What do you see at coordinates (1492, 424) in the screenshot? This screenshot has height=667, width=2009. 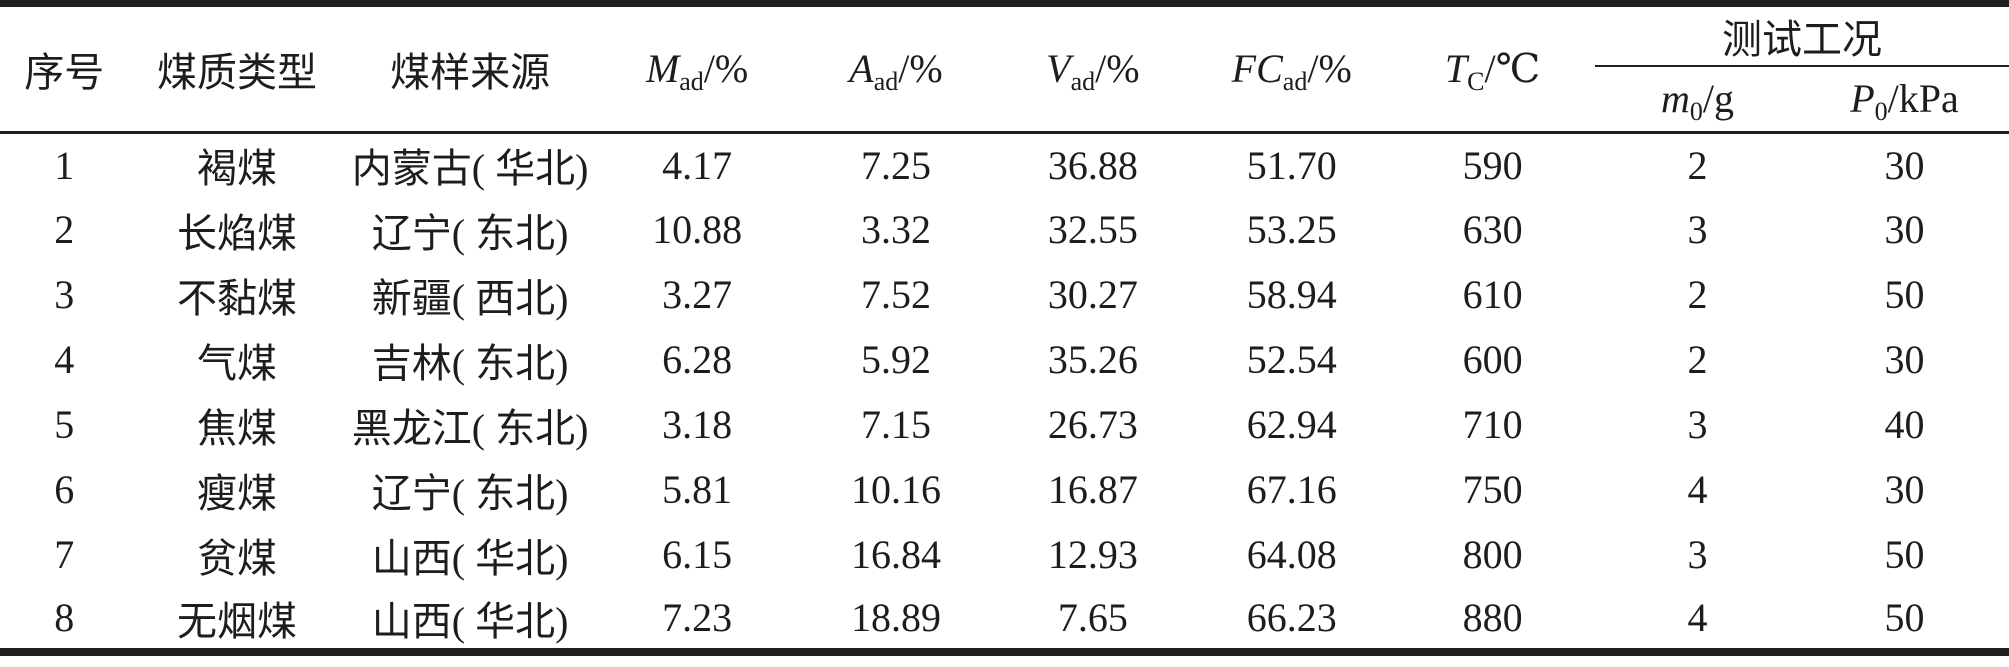 I see `cell-t-c: 710` at bounding box center [1492, 424].